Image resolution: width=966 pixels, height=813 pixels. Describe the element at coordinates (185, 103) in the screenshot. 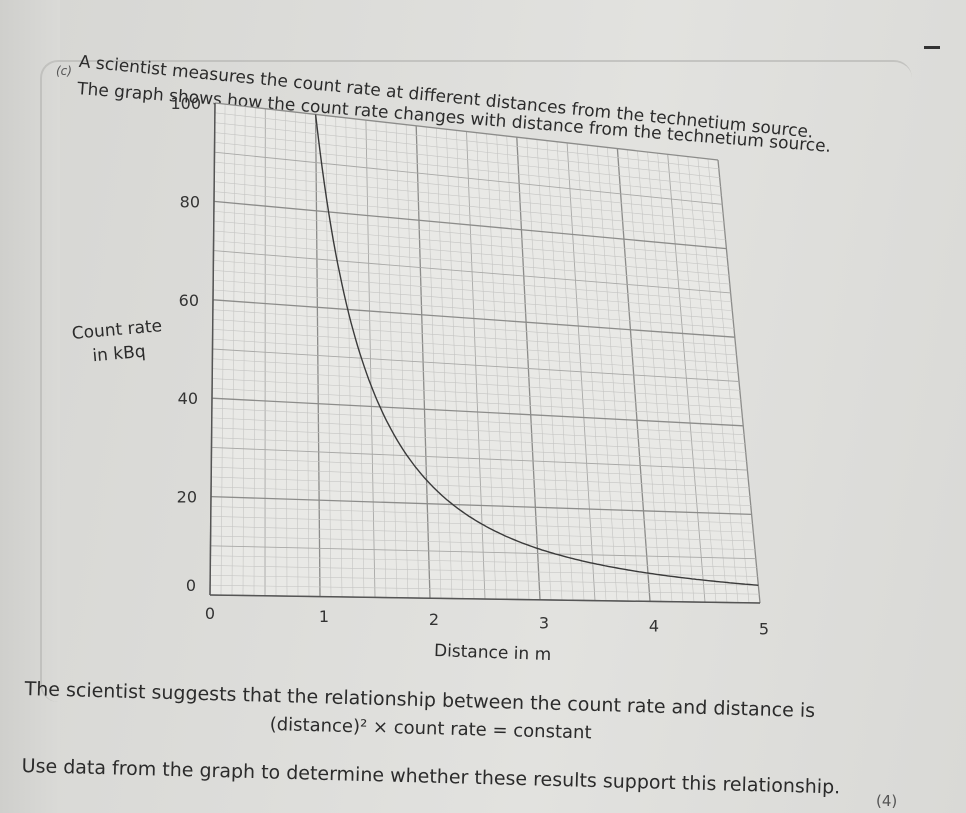

I see `y-tick-label: 100` at that location.